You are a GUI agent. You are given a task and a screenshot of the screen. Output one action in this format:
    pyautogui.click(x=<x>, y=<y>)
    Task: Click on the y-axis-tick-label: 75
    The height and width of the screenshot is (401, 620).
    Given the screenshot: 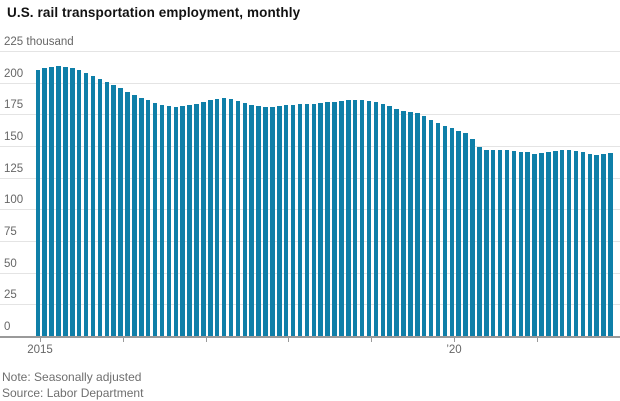 What is the action you would take?
    pyautogui.click(x=12, y=232)
    